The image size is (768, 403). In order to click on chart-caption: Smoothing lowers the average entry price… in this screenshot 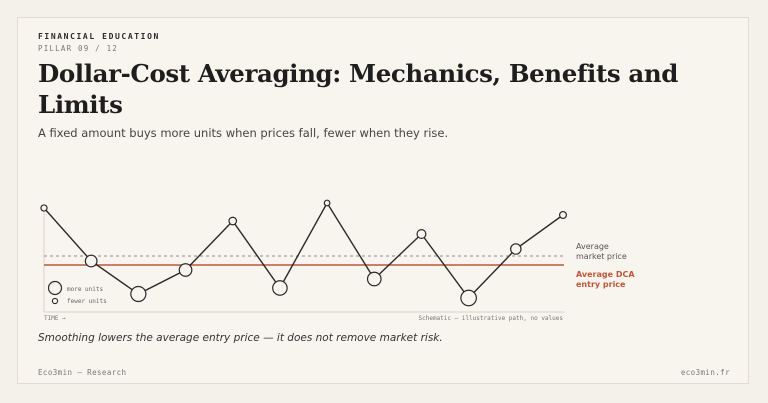, I will do `click(240, 338)`.